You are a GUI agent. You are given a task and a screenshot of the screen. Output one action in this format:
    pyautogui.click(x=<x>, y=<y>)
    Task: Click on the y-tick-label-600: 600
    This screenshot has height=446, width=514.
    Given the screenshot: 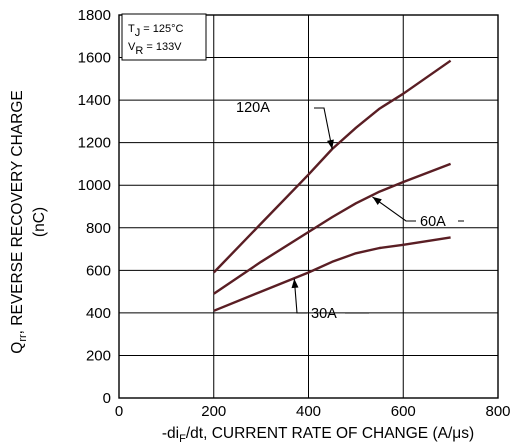 What is the action you would take?
    pyautogui.click(x=98, y=270)
    